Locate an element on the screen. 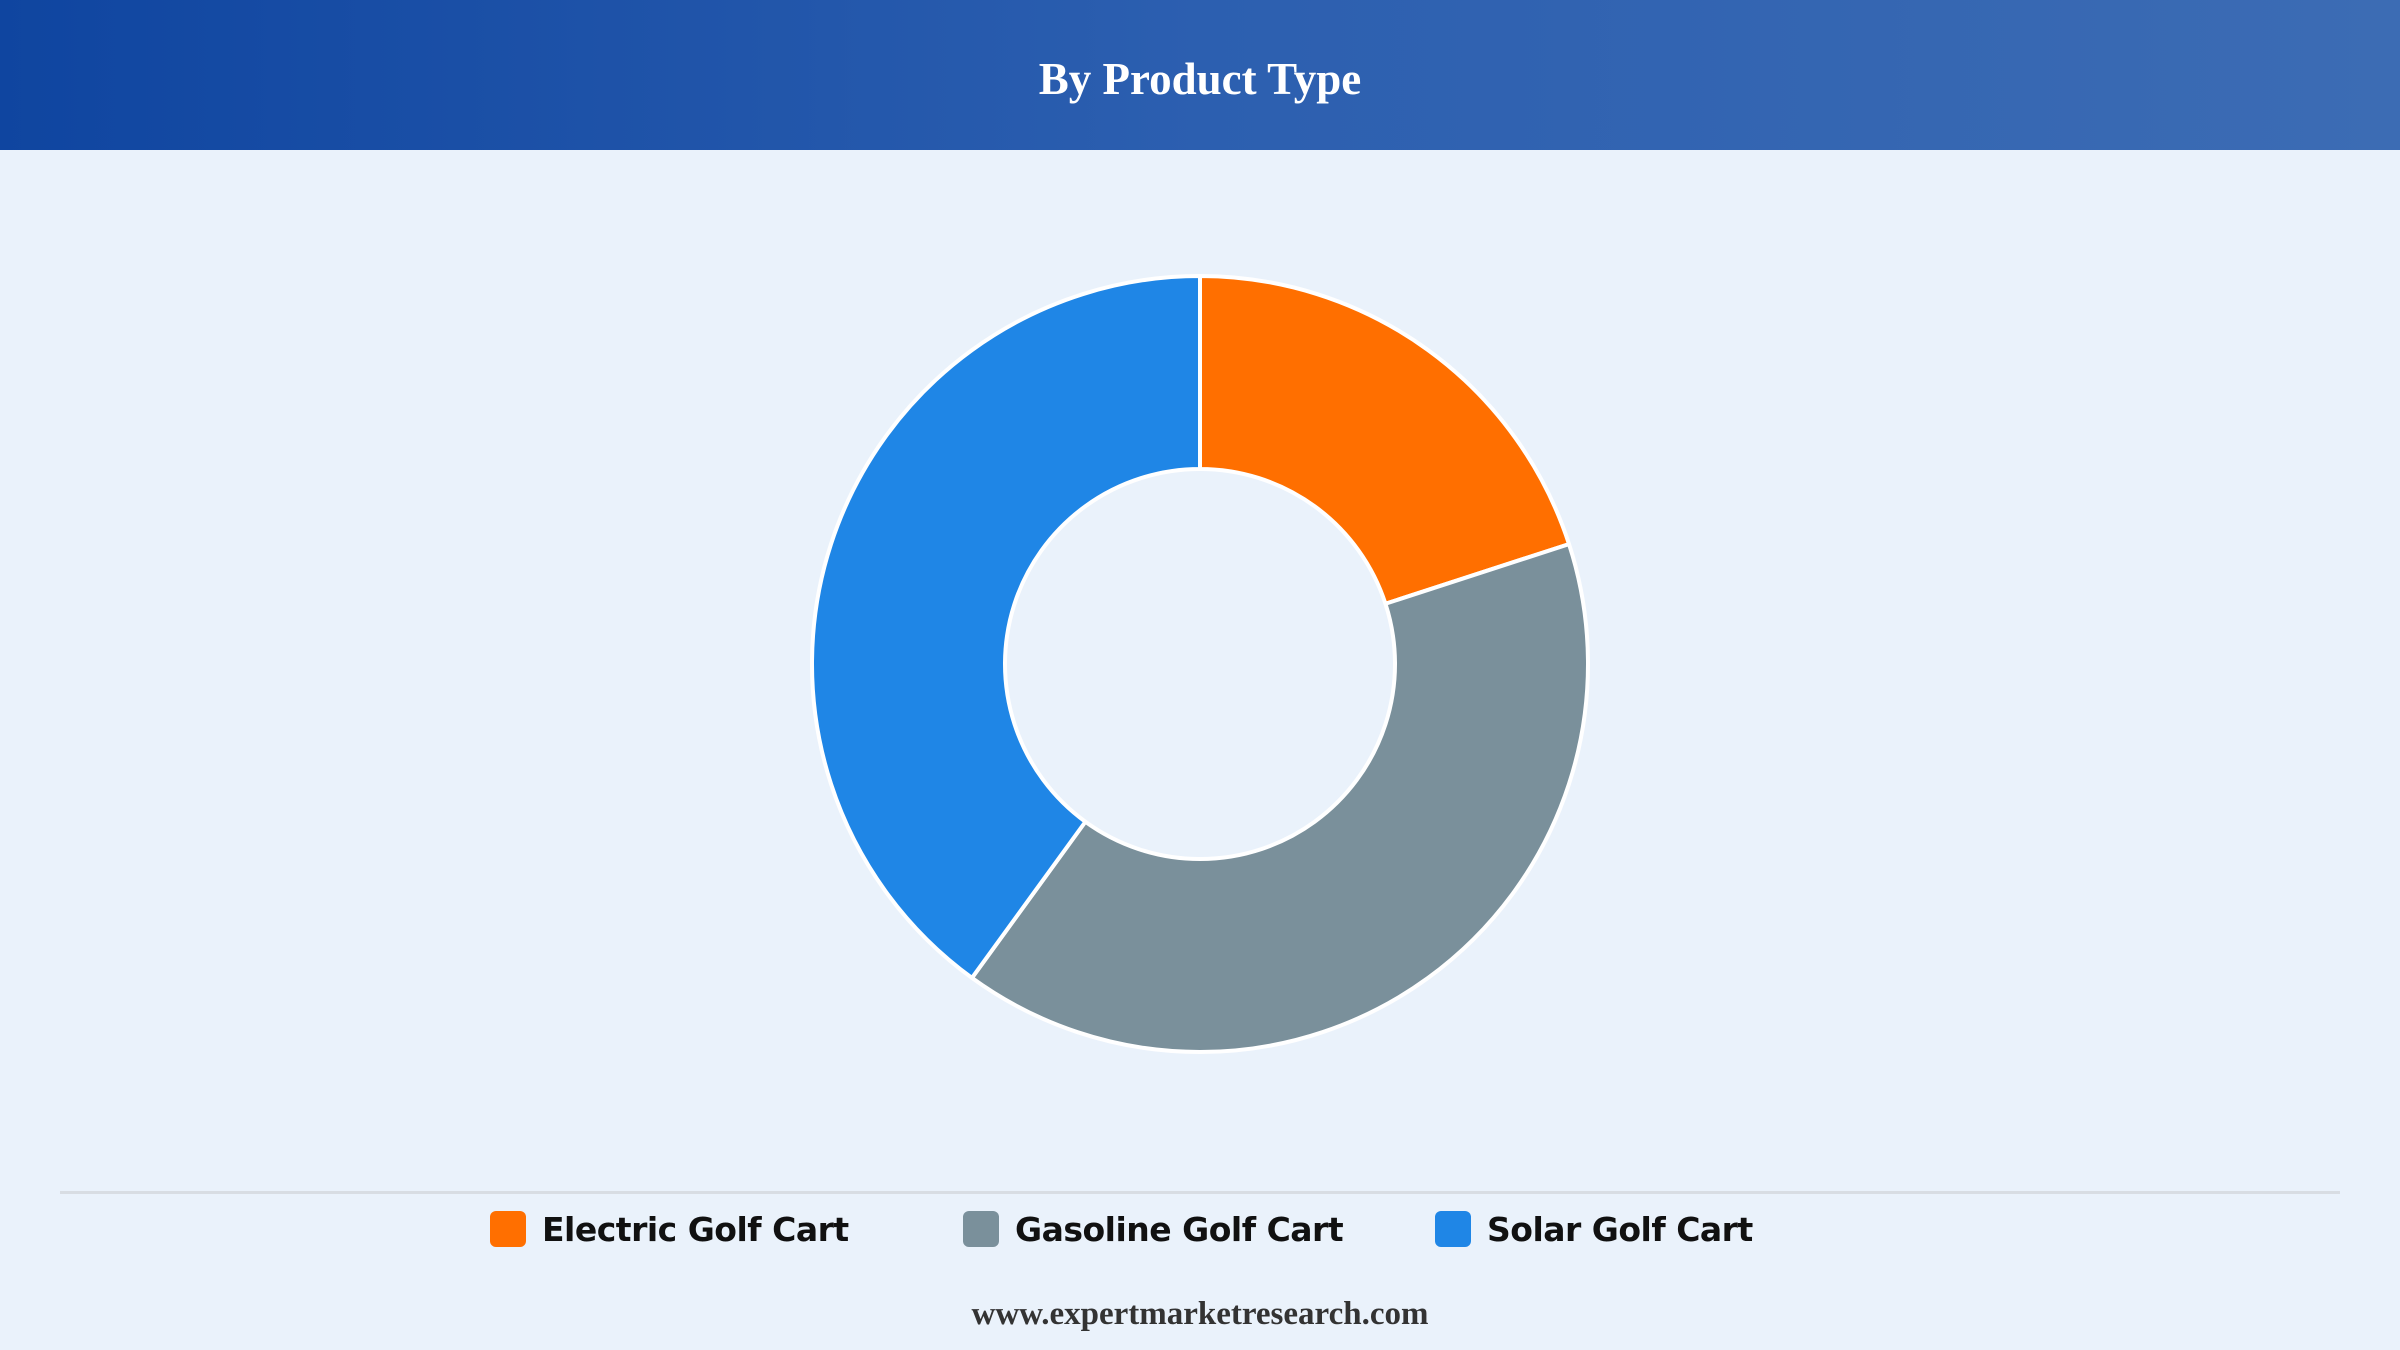  legend-item-solar: Solar Golf Cart is located at coordinates (1594, 1229).